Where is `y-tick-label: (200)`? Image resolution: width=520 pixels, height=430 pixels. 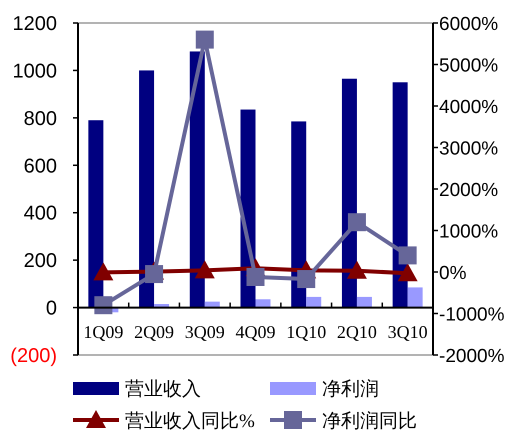
y-tick-label: (200) is located at coordinates (33, 356).